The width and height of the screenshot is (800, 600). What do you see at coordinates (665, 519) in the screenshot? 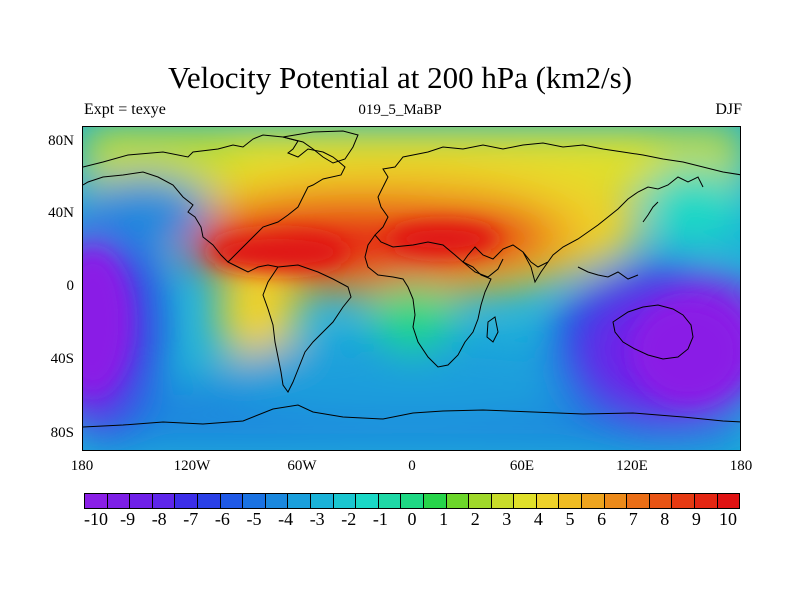
I see `colorbar-label: 8` at bounding box center [665, 519].